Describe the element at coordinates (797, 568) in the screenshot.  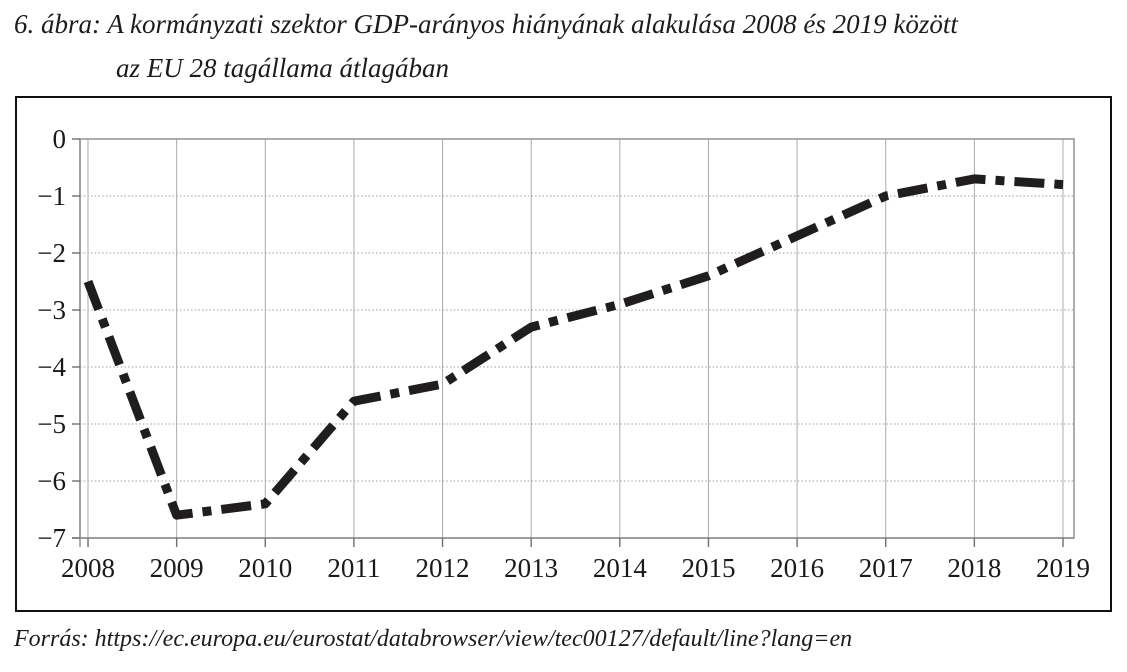
I see `x-tick-label: 2016` at that location.